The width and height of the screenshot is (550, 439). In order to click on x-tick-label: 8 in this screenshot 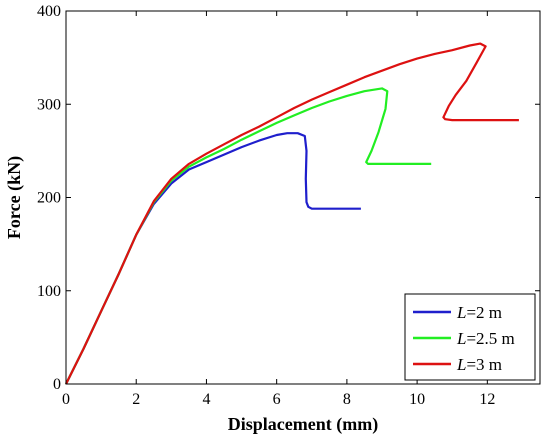, I will do `click(347, 399)`.